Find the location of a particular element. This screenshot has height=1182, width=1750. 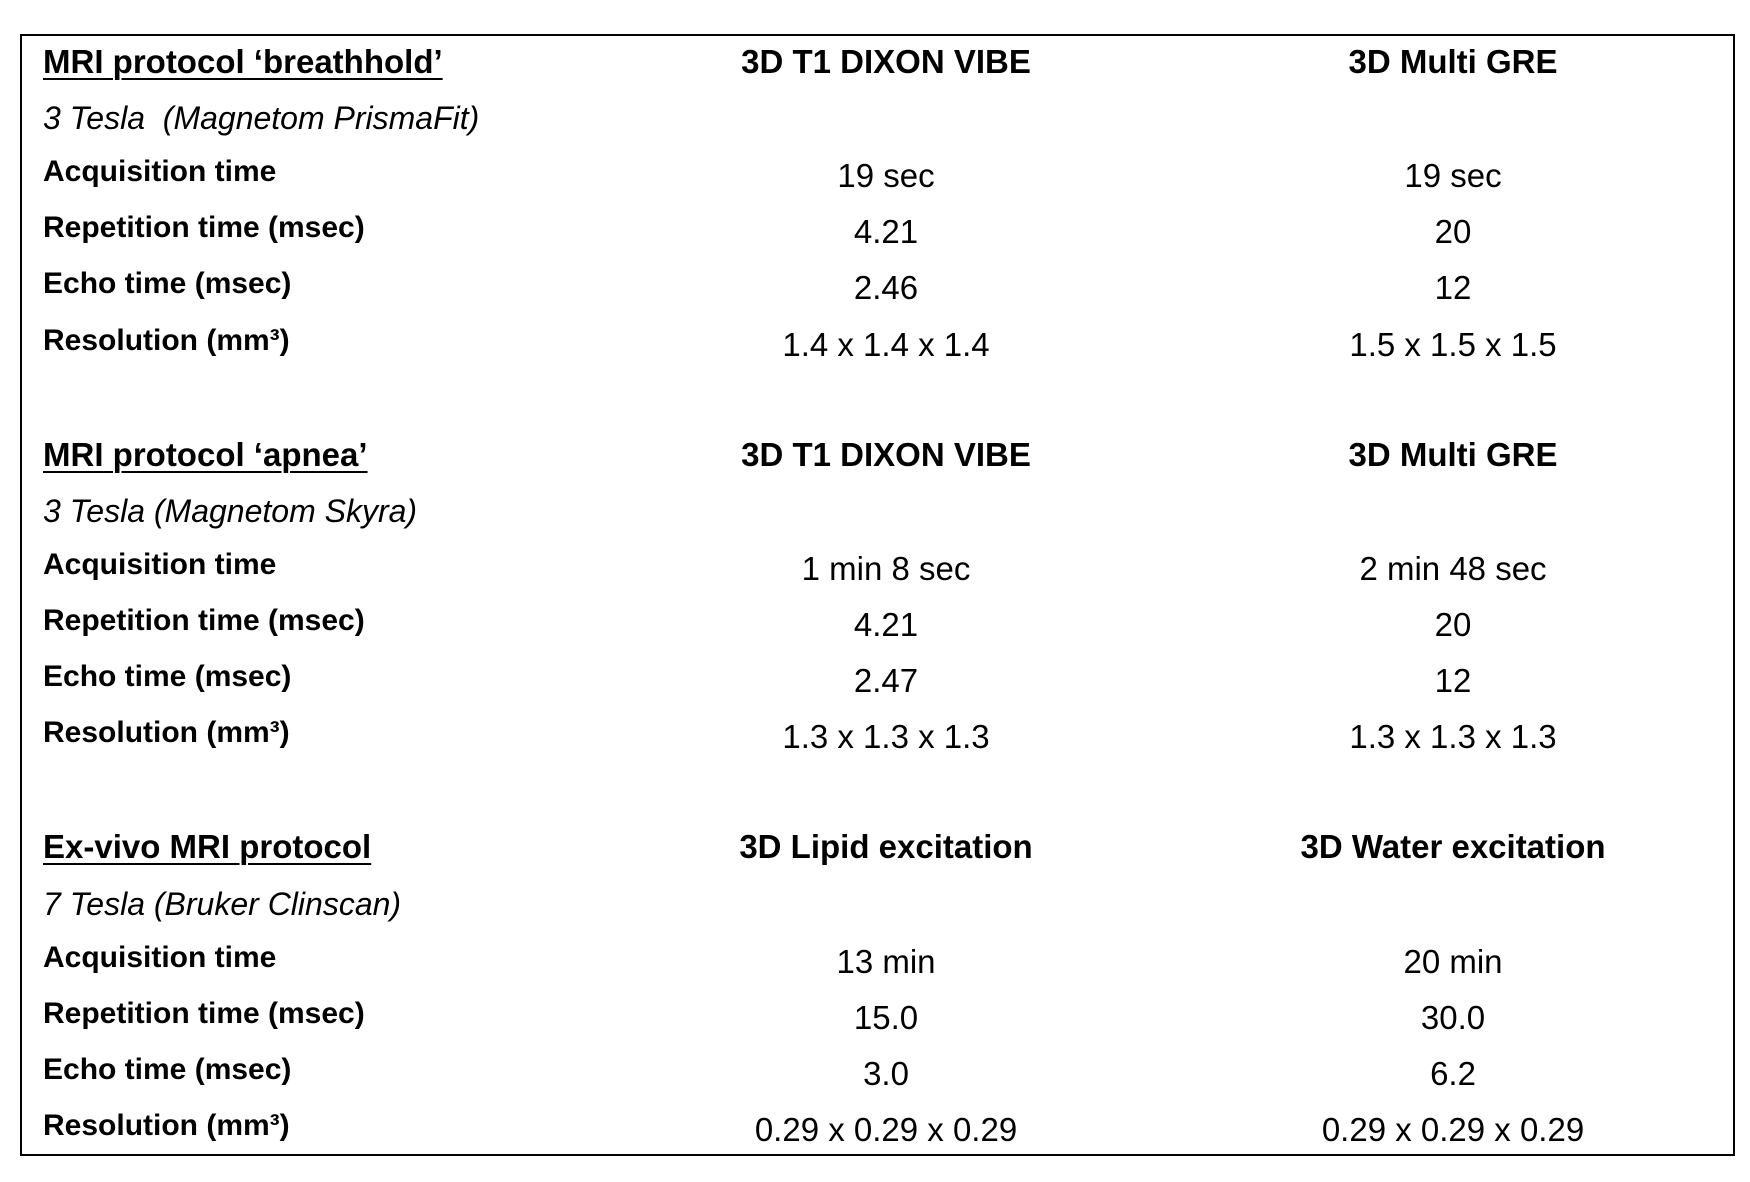

cell-value: 2.47 is located at coordinates (886, 681).